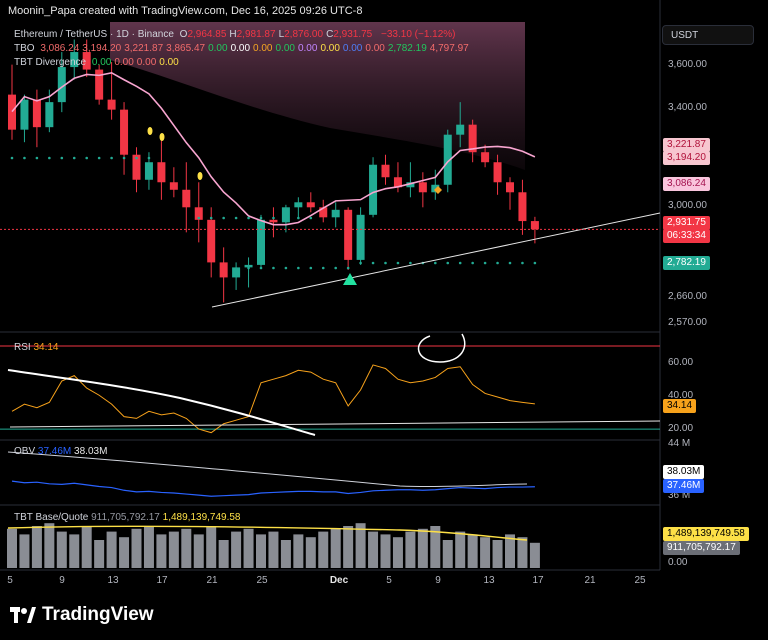 The image size is (768, 640). What do you see at coordinates (200, 176) in the screenshot?
I see `signal-marker` at bounding box center [200, 176].